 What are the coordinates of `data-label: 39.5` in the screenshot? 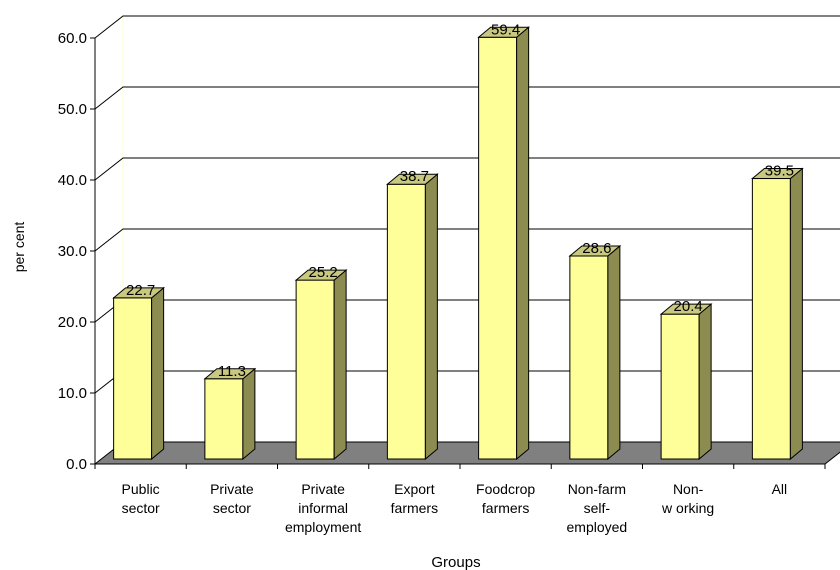 It's located at (779, 171).